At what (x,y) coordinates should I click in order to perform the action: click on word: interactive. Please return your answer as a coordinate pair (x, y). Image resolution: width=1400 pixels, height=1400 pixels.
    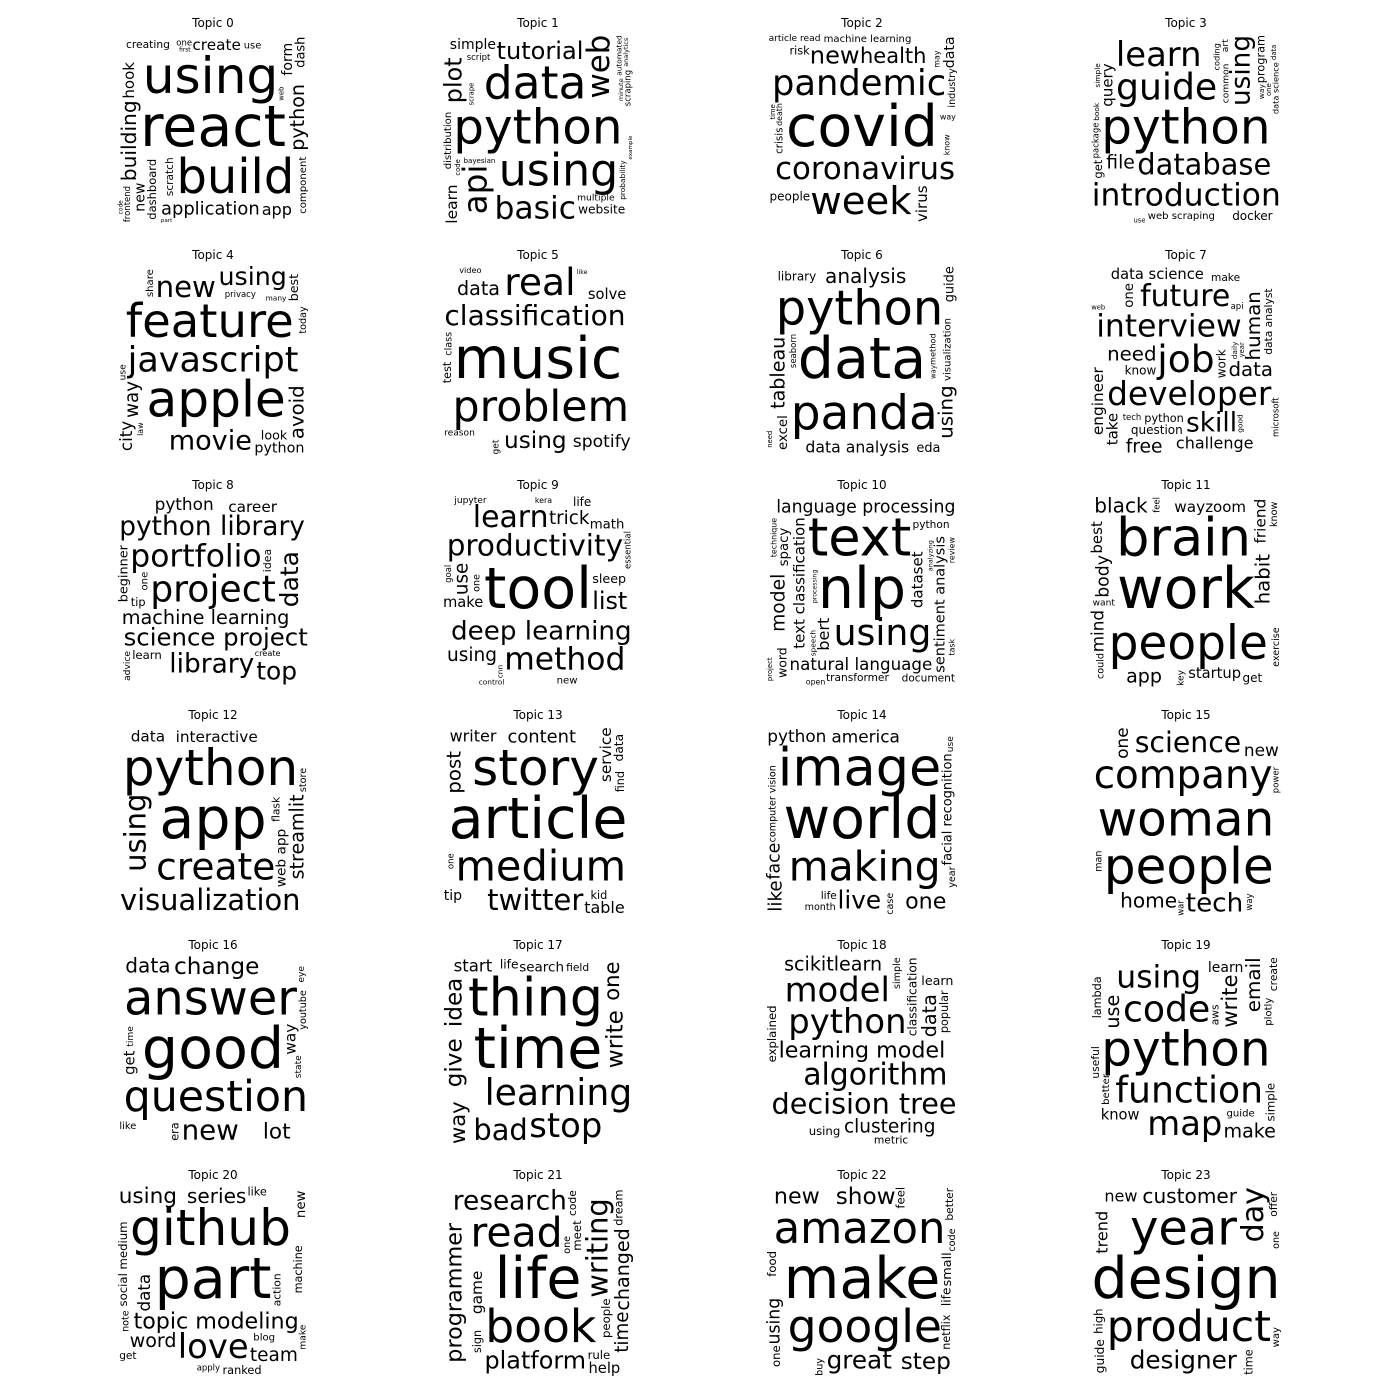
    Looking at the image, I should click on (217, 737).